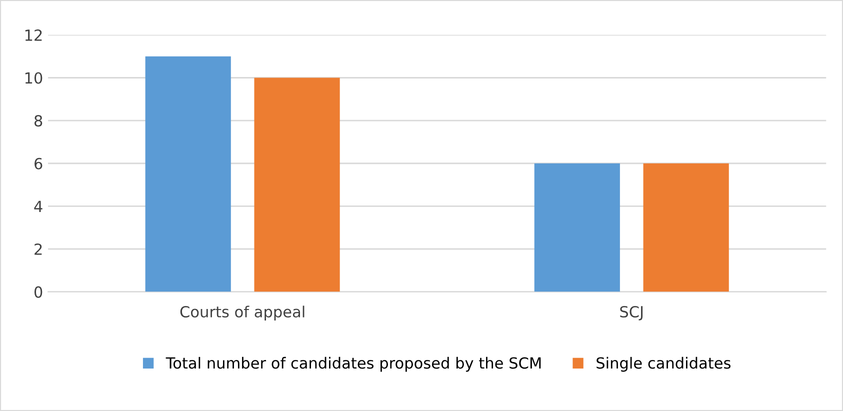 This screenshot has height=411, width=843. I want to click on y-tick-label: 6, so click(38, 164).